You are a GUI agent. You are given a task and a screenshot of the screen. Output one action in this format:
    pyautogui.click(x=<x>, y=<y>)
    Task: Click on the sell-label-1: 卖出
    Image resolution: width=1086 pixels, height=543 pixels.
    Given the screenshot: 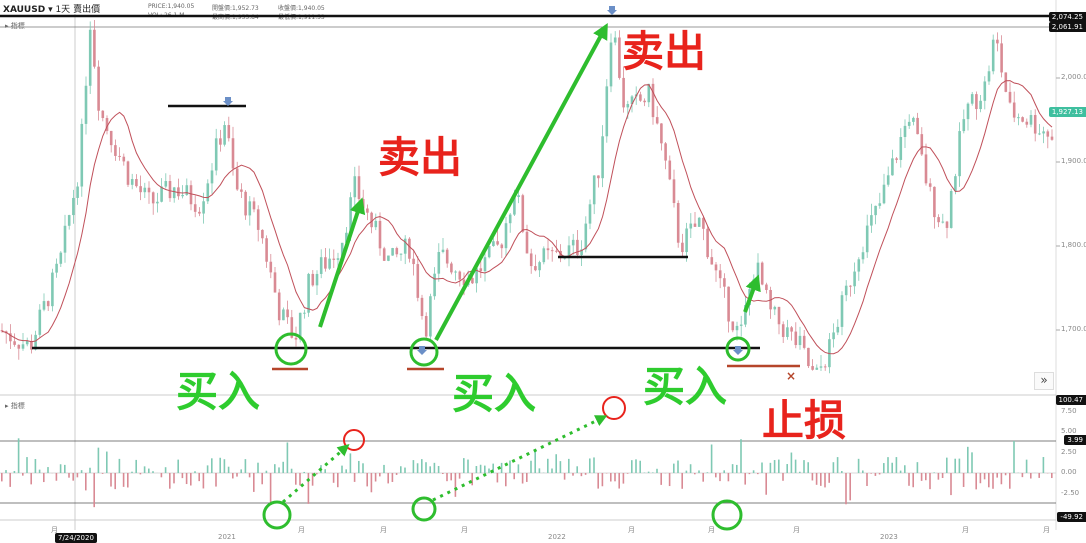 What is the action you would take?
    pyautogui.click(x=664, y=48)
    